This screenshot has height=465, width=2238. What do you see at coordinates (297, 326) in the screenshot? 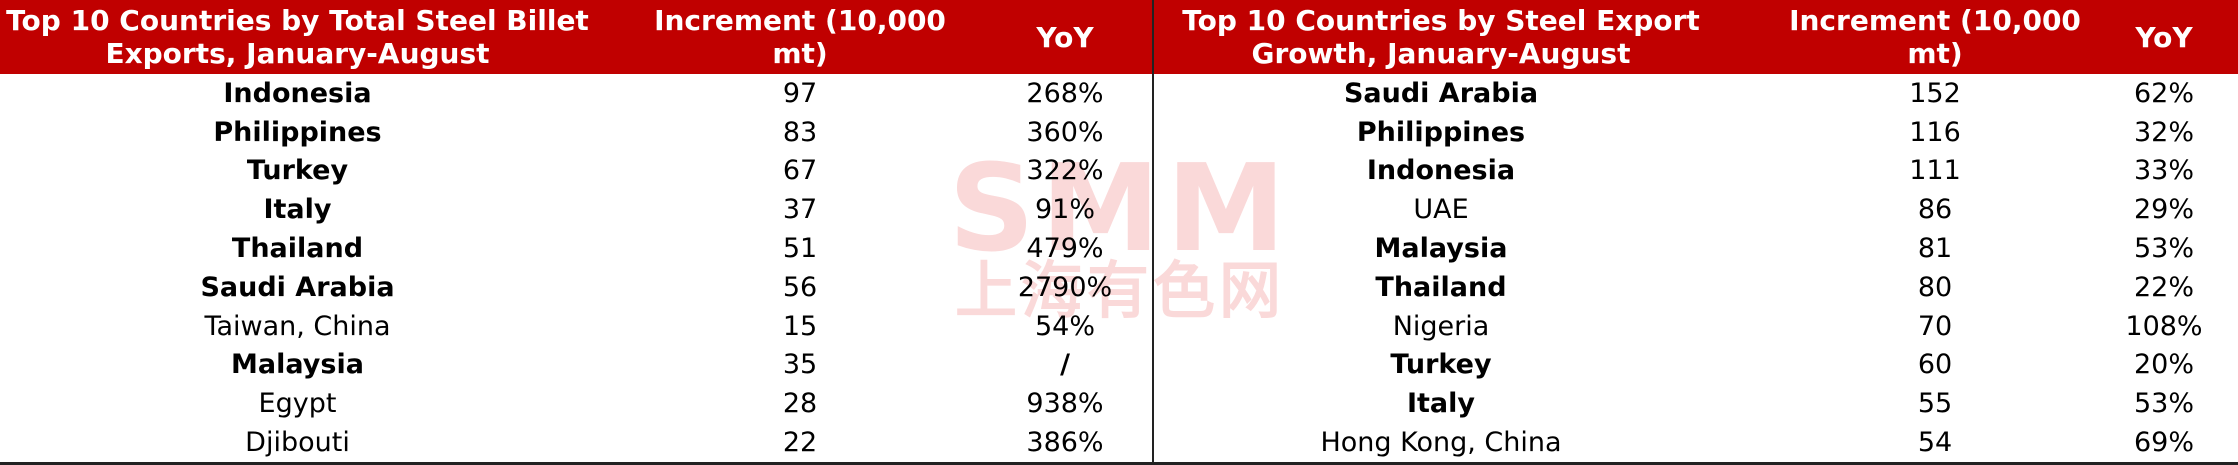
I see `country-cell: Taiwan, China` at bounding box center [297, 326].